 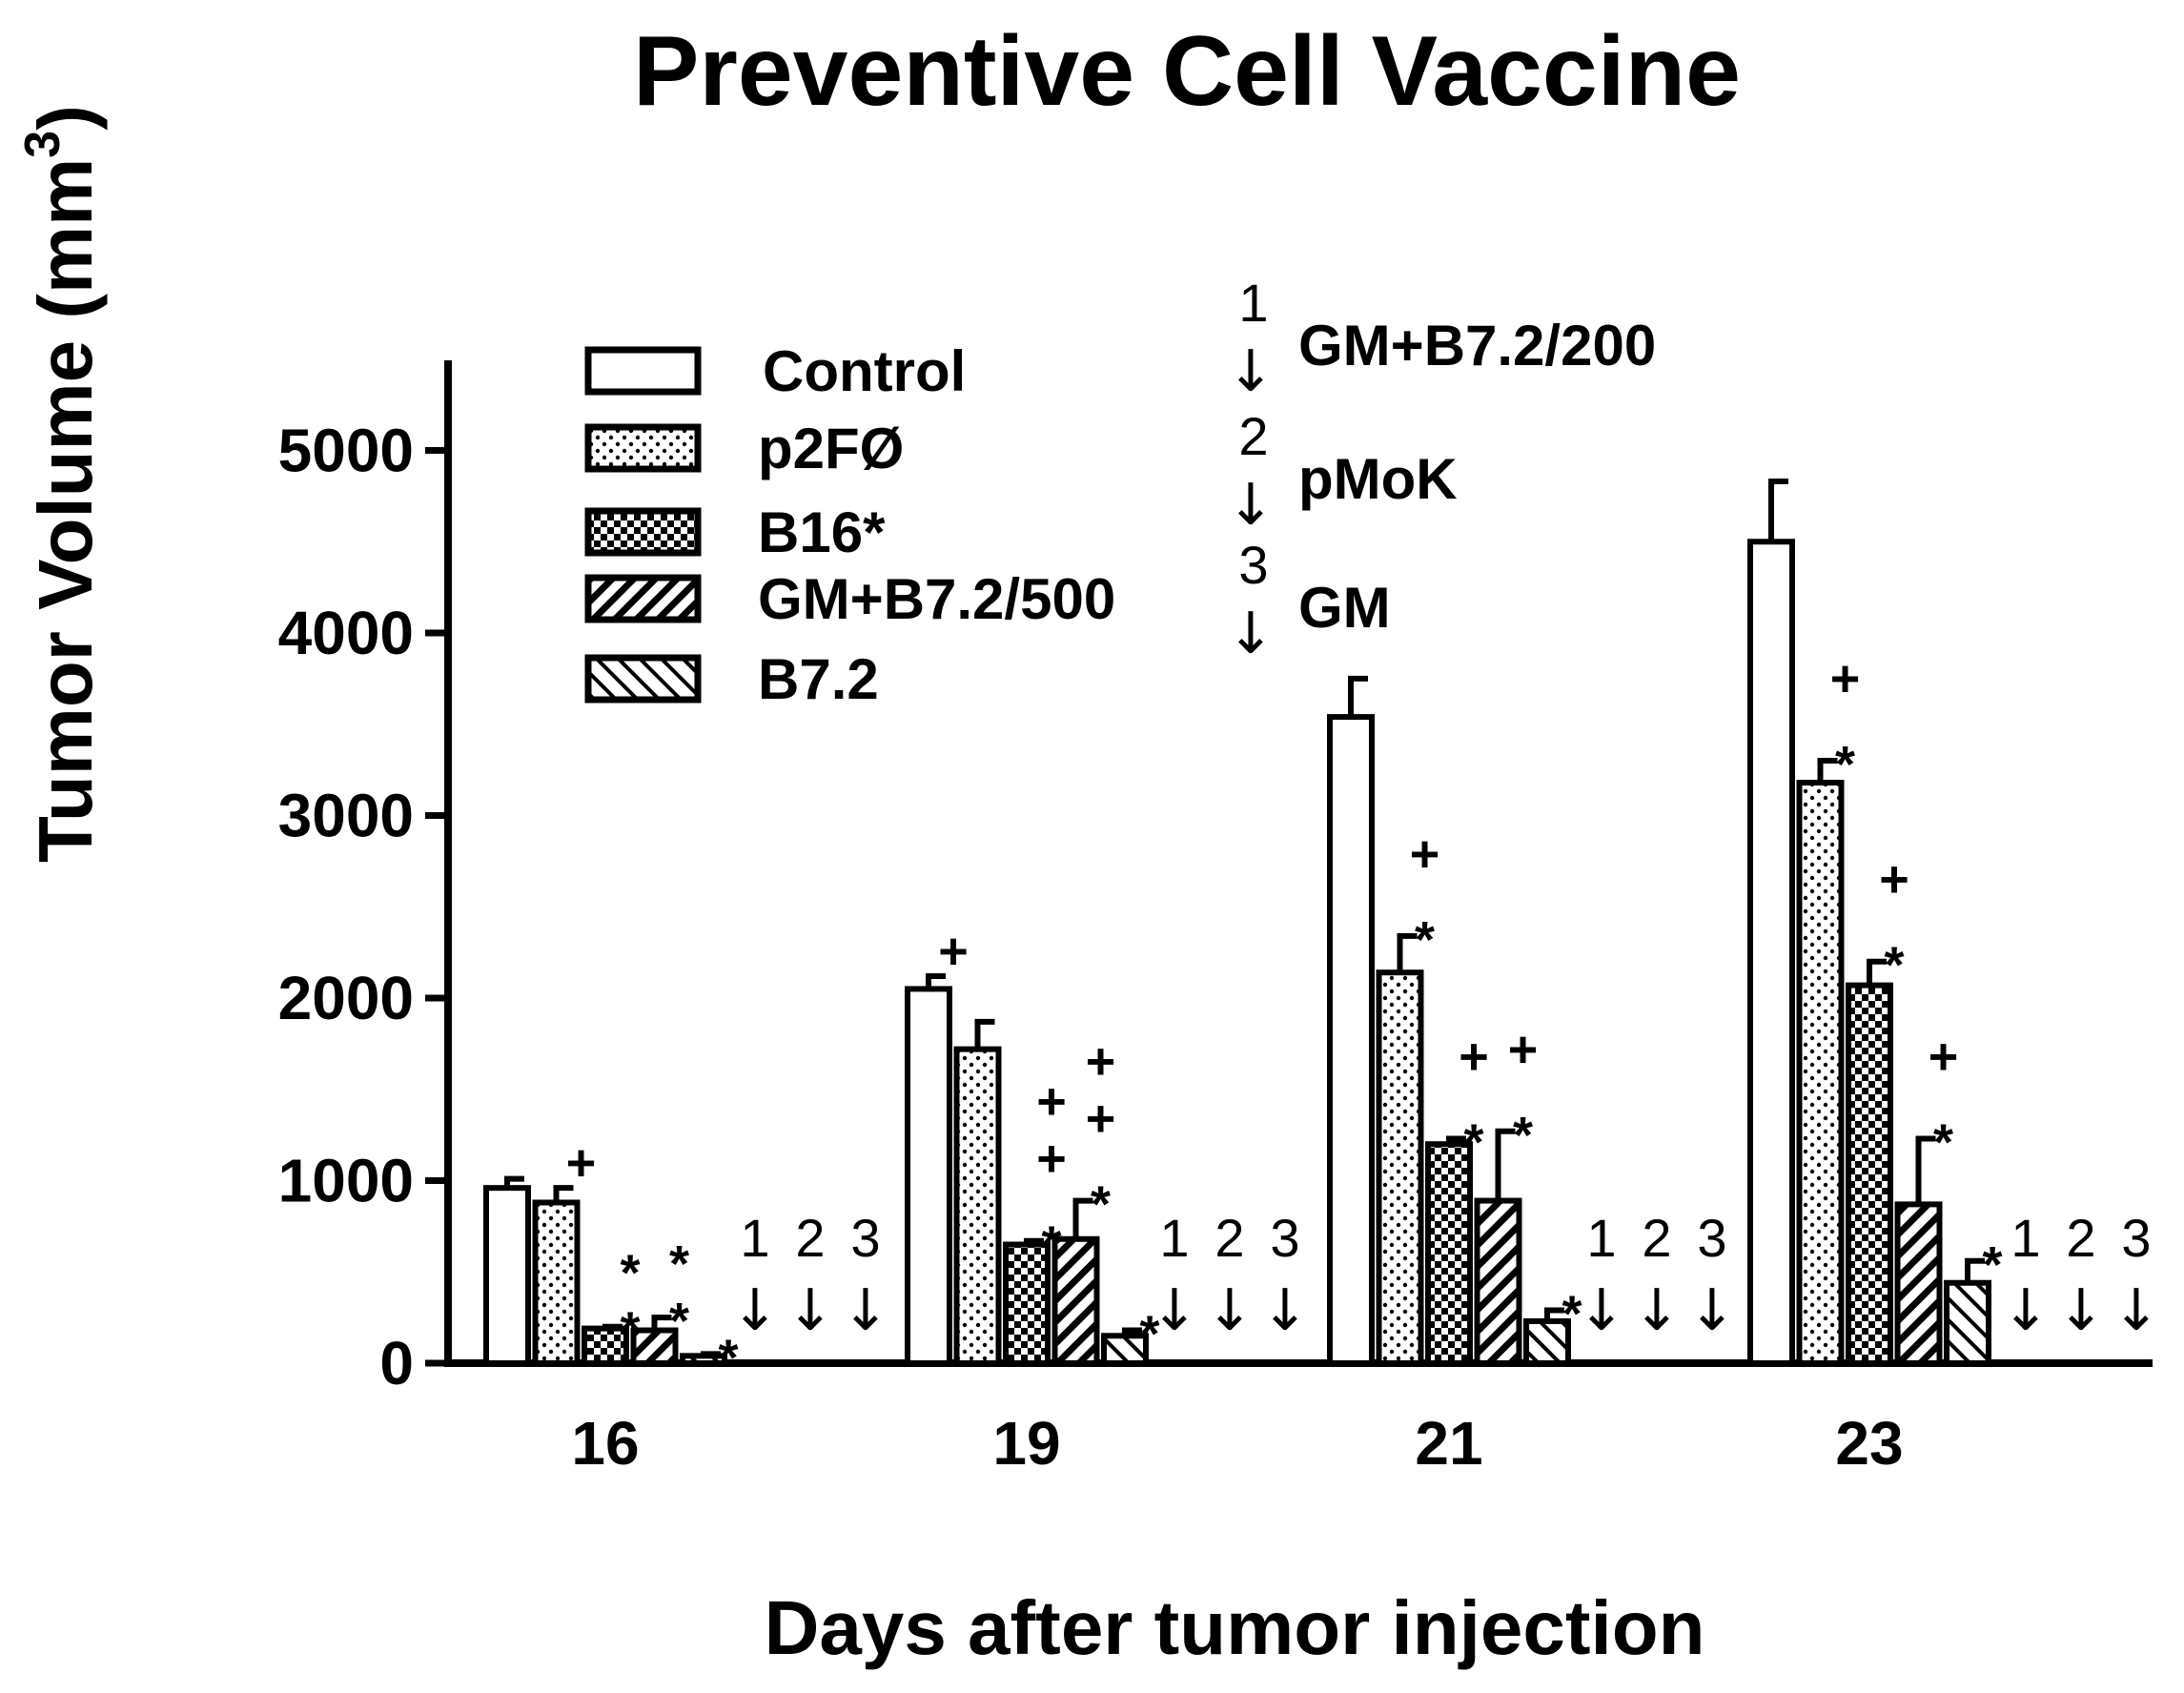 I want to click on bar-day21-s0, so click(x=1351, y=1040).